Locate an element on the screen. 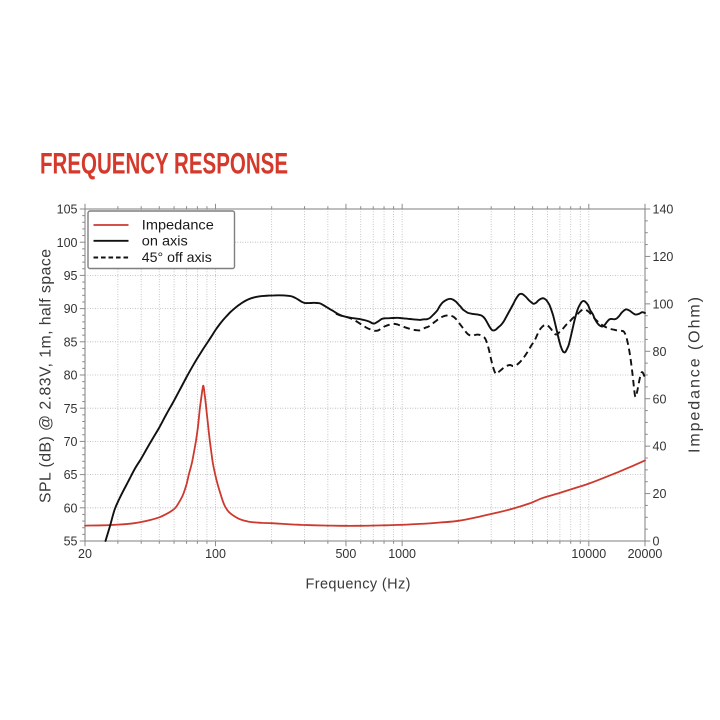  svg-text: on axis is located at coordinates (165, 240).